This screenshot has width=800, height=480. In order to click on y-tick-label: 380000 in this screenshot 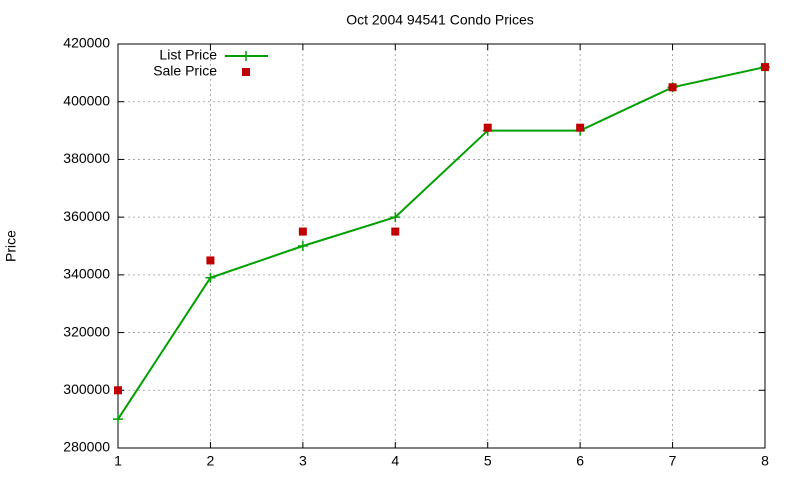, I will do `click(86, 158)`.